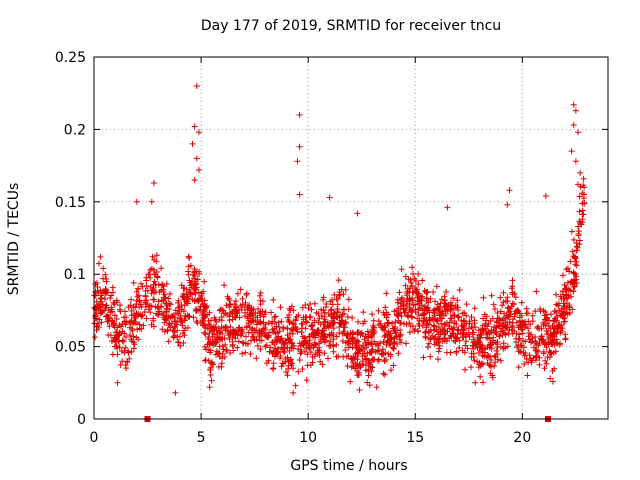 The height and width of the screenshot is (480, 640). I want to click on y-tick-label: 0.25, so click(70, 58).